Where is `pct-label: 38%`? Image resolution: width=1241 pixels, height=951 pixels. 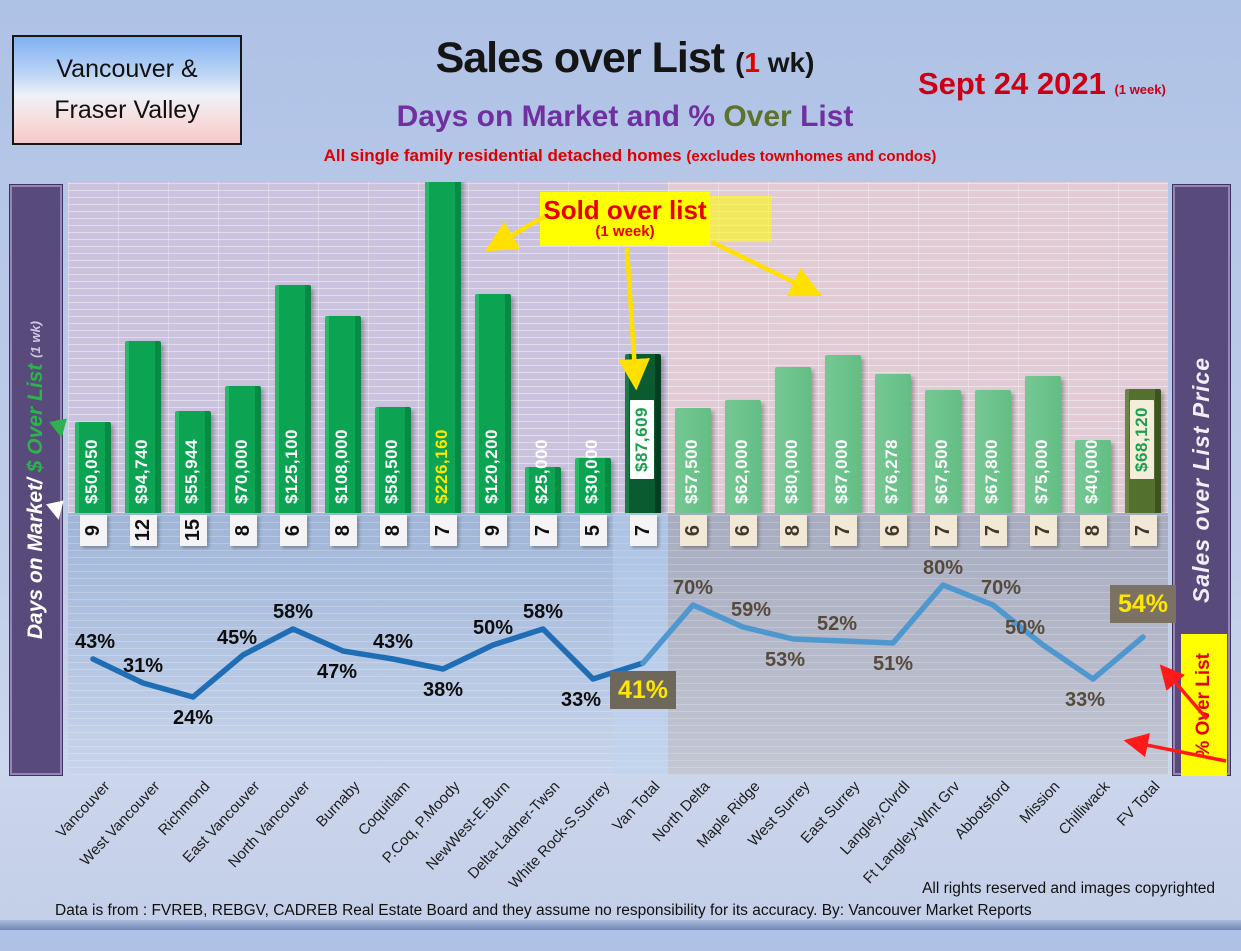 pct-label: 38% is located at coordinates (443, 690).